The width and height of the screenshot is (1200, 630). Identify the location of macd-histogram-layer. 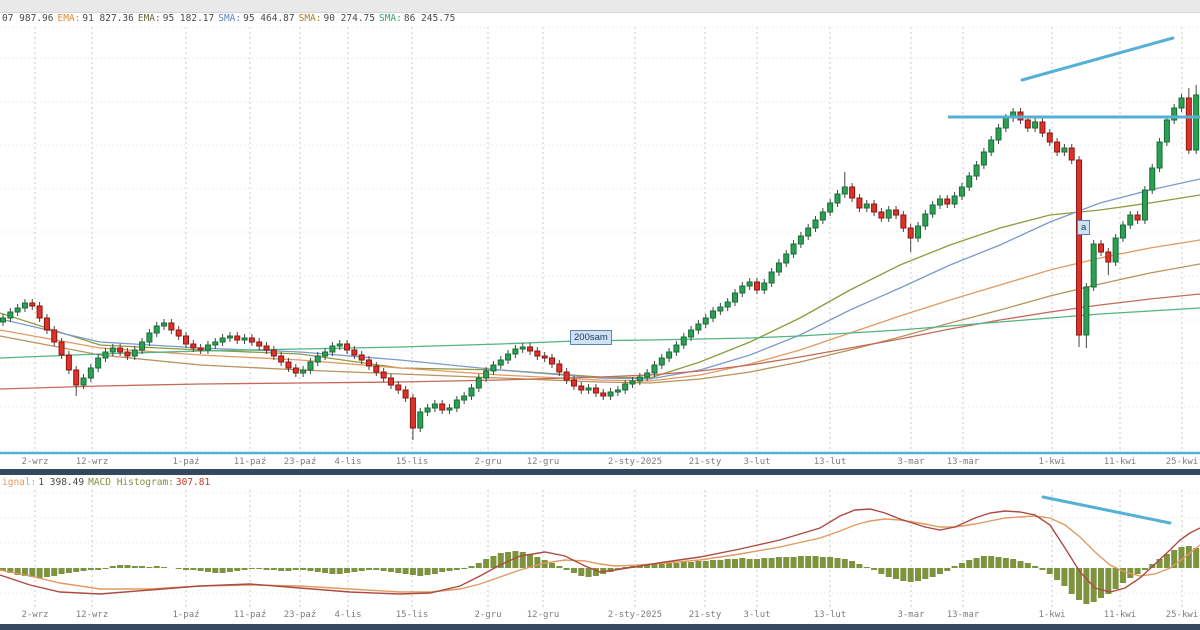
(600, 575).